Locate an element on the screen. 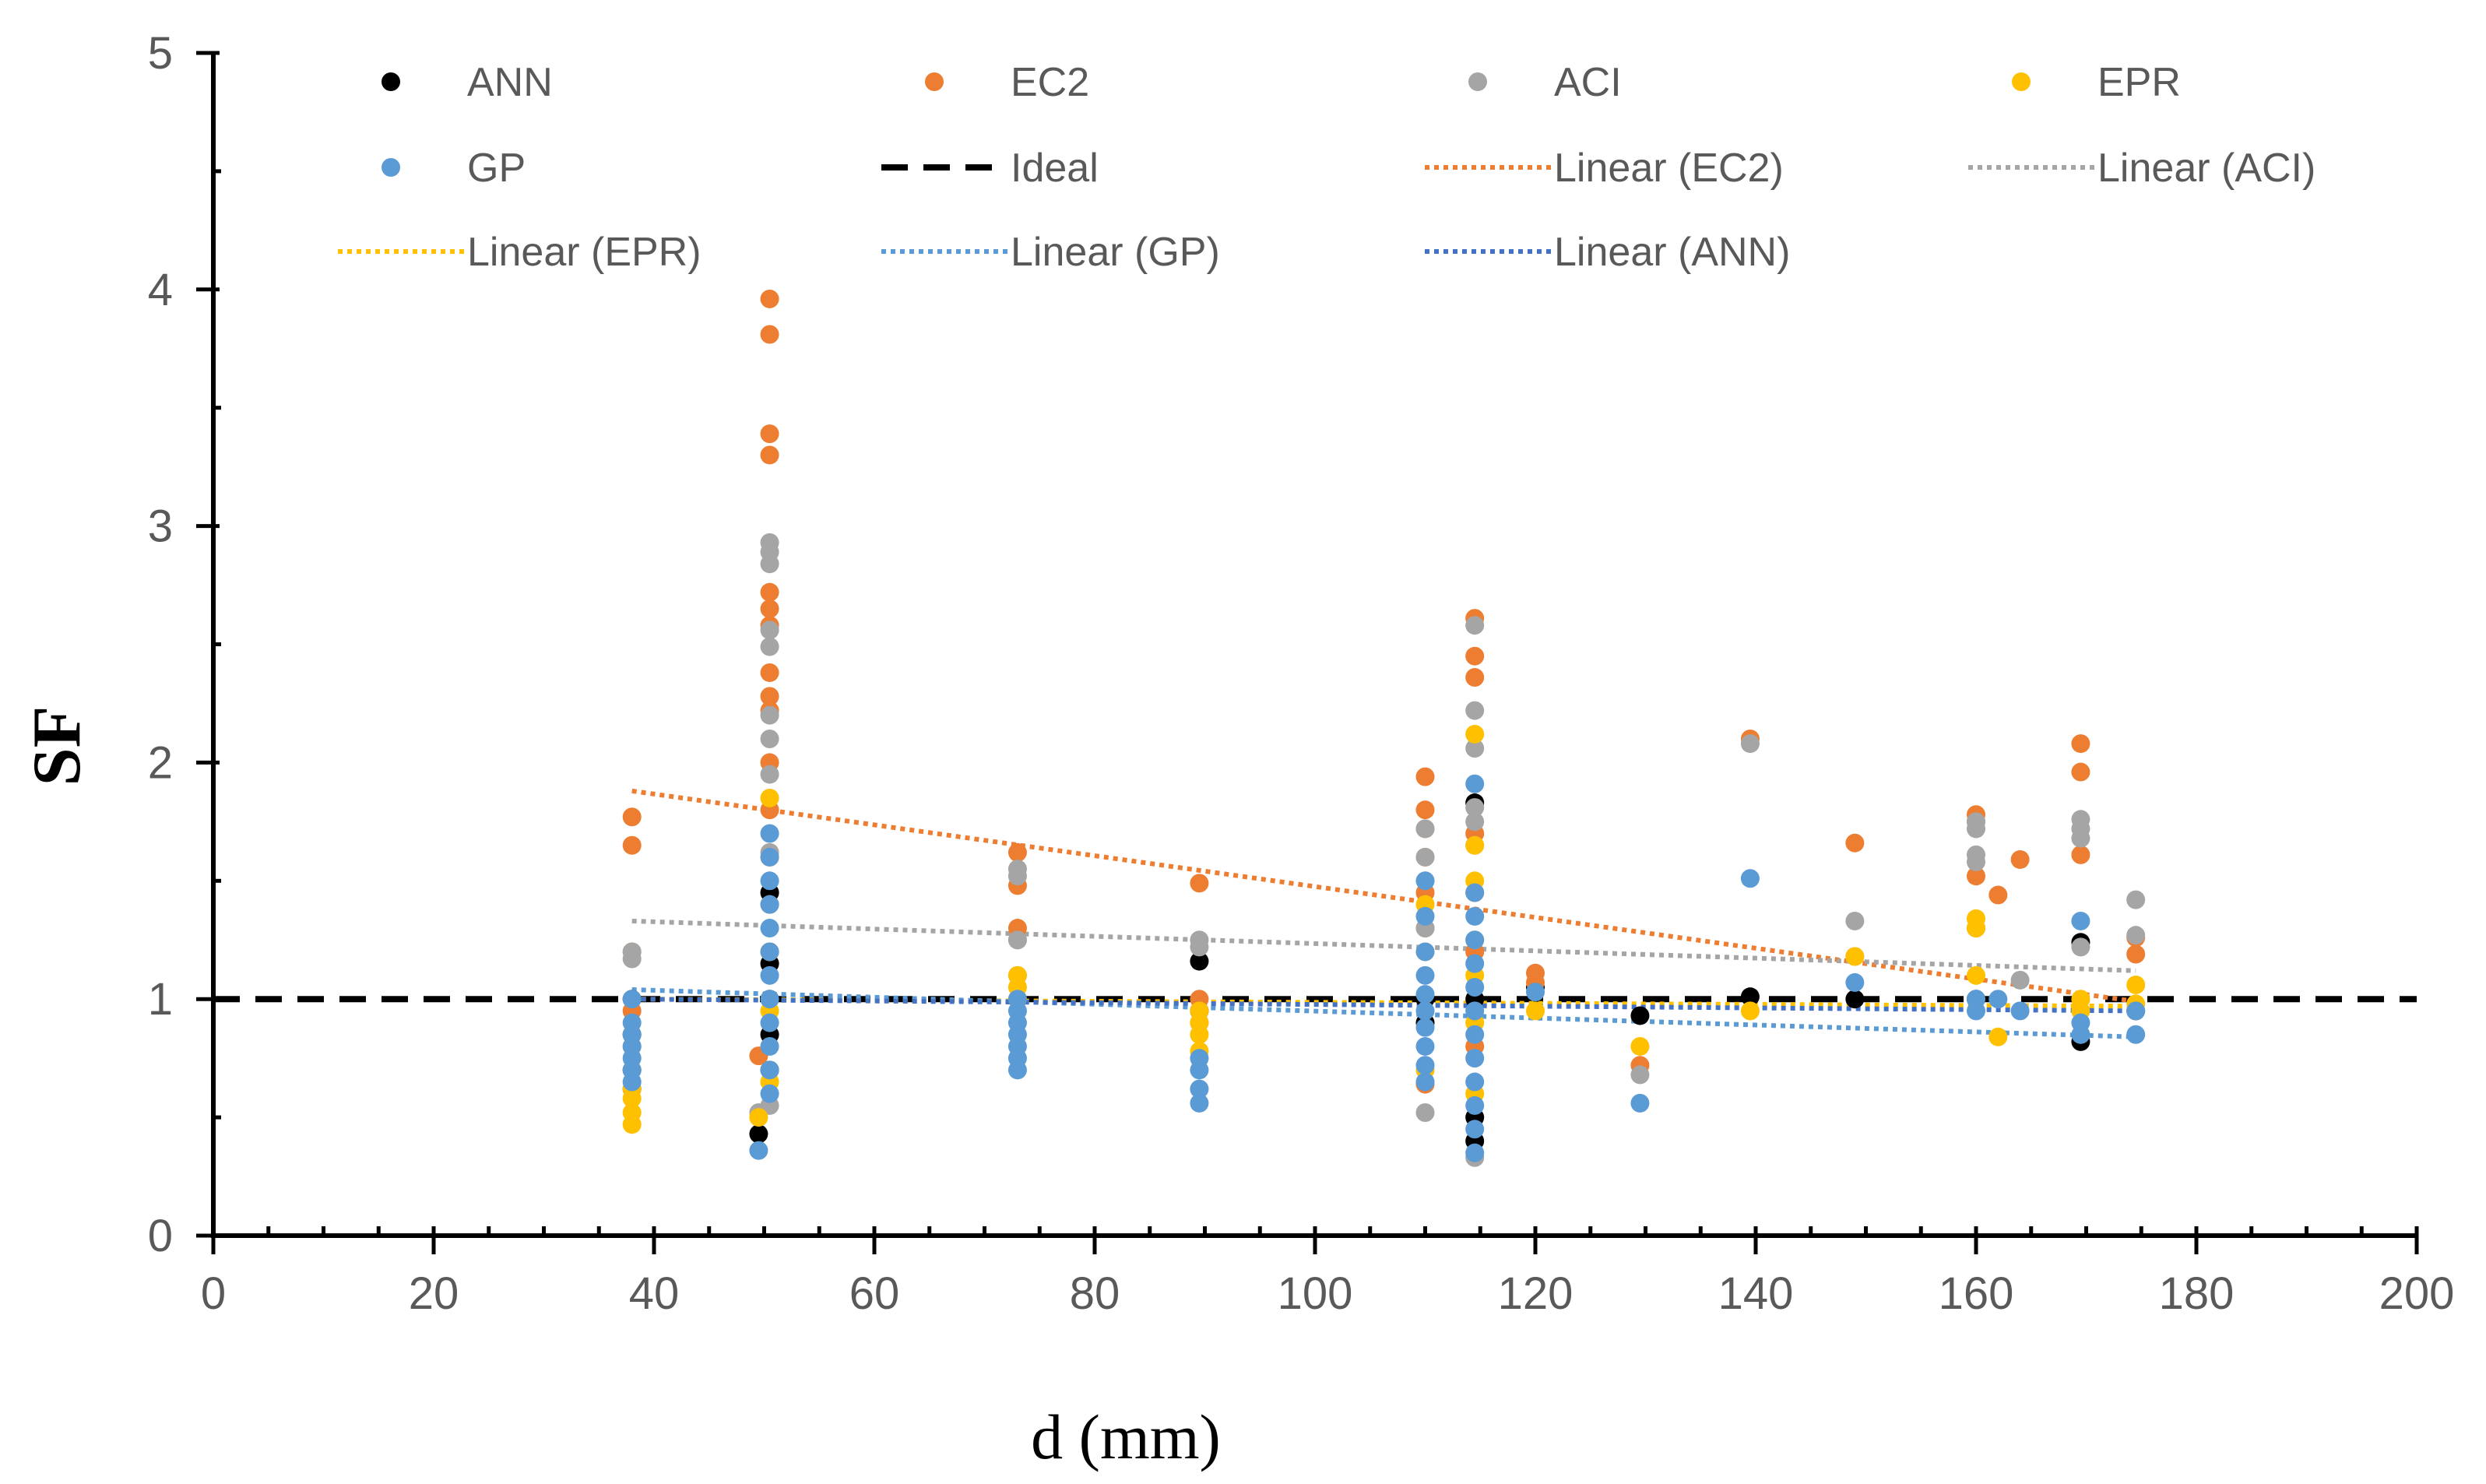  legend-item-linear-ec2: Linear (EC2) is located at coordinates (1605, 169).